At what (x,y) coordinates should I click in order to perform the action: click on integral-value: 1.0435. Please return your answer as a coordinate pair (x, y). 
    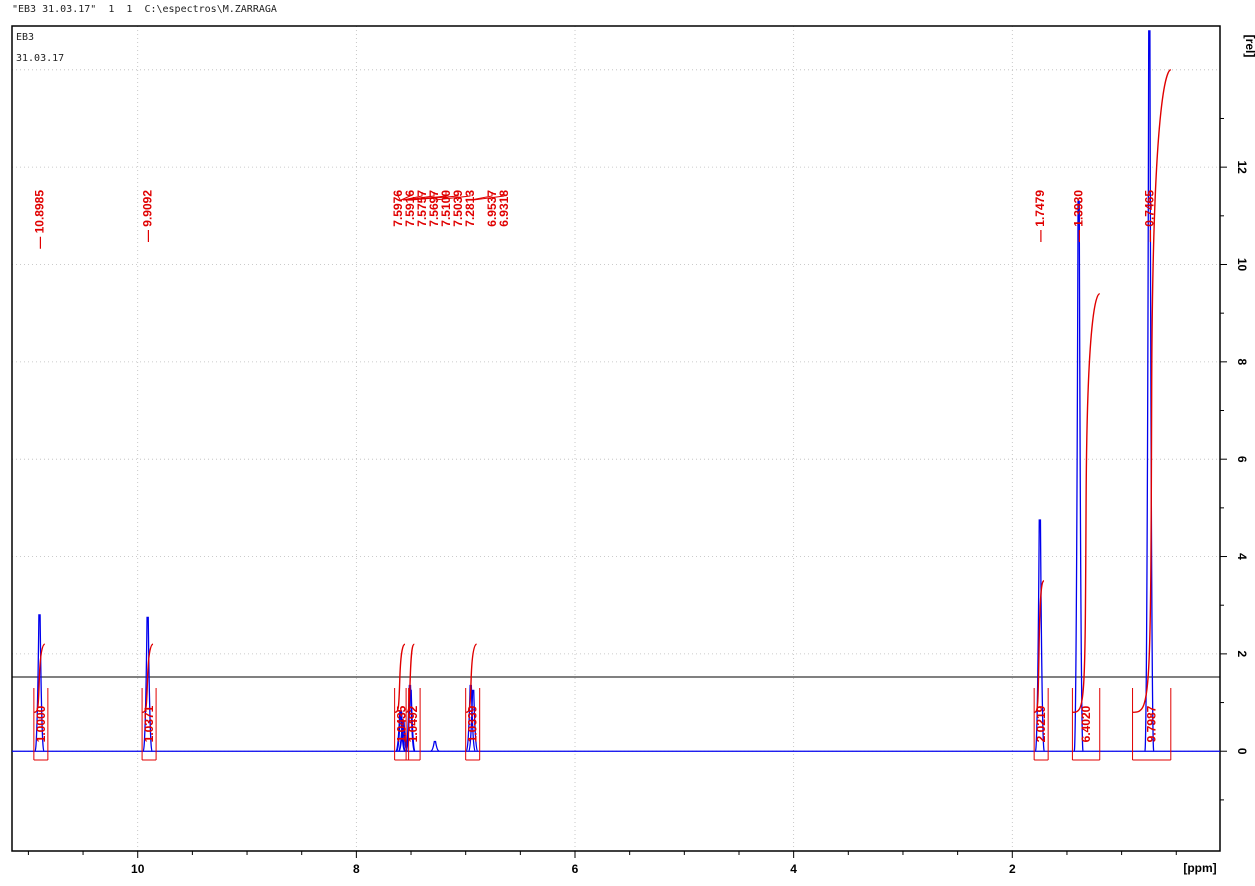
    Looking at the image, I should click on (402, 723).